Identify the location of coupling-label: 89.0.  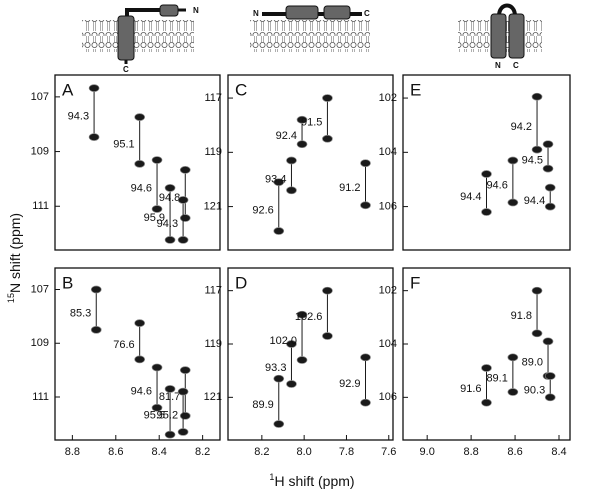
(532, 363).